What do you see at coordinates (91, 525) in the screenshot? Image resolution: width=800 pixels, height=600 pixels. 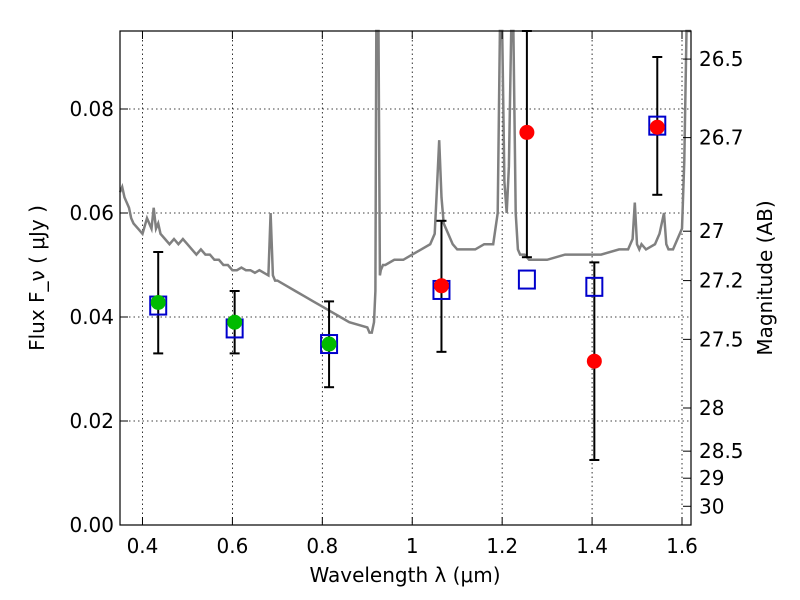 I see `y-tick-label: 0.00` at bounding box center [91, 525].